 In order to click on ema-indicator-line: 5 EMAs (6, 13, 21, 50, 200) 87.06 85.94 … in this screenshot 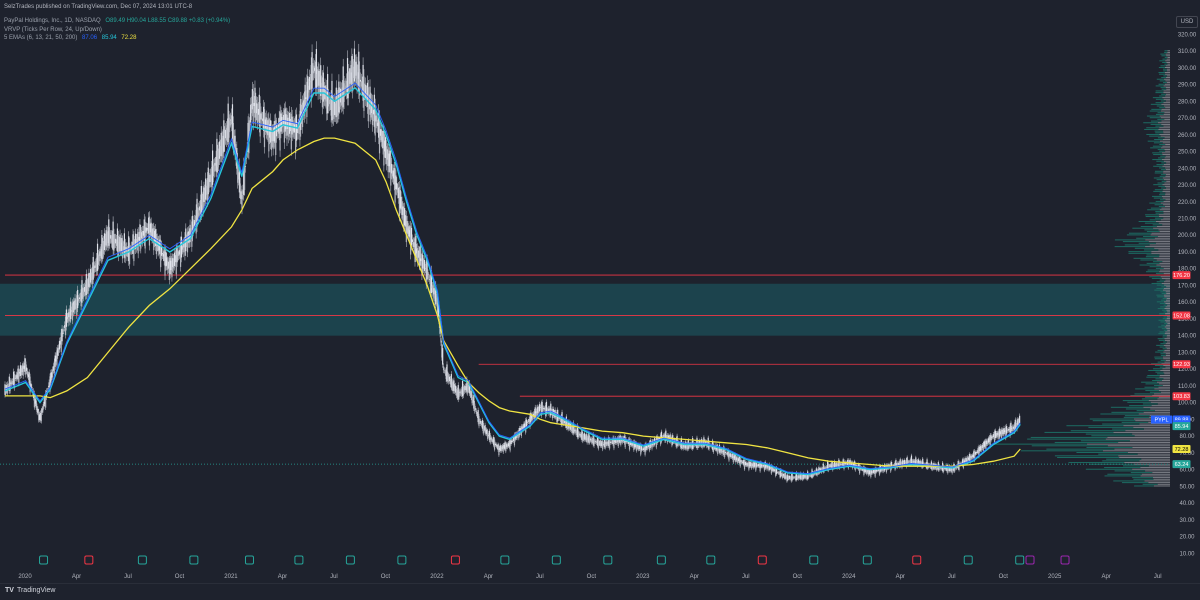, I will do `click(70, 38)`.